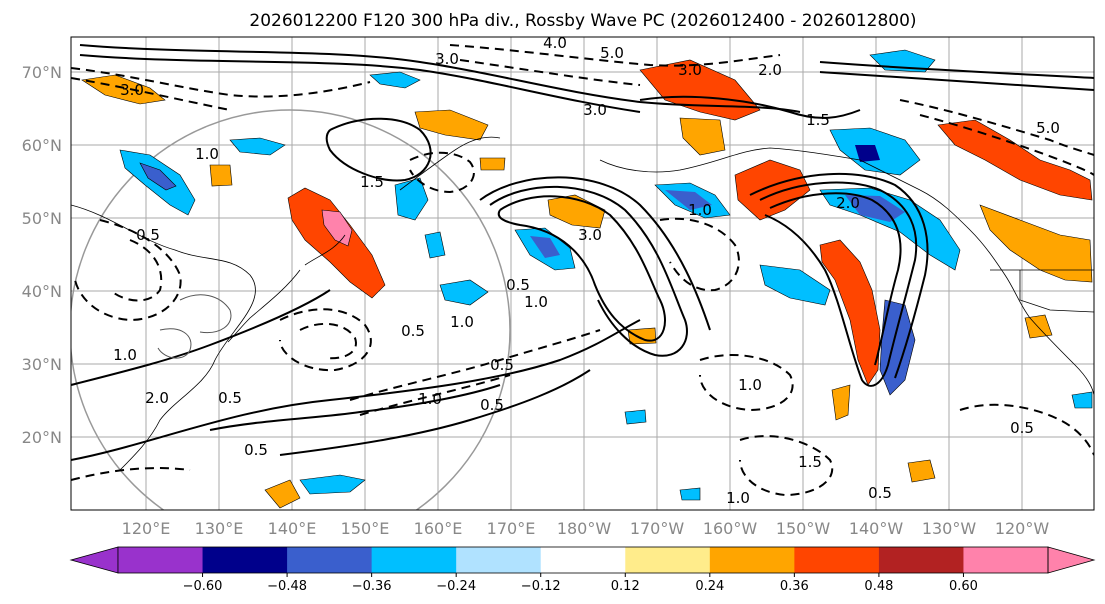 Image resolution: width=1105 pixels, height=604 pixels. I want to click on north-america-coastline, so click(1006, 292).